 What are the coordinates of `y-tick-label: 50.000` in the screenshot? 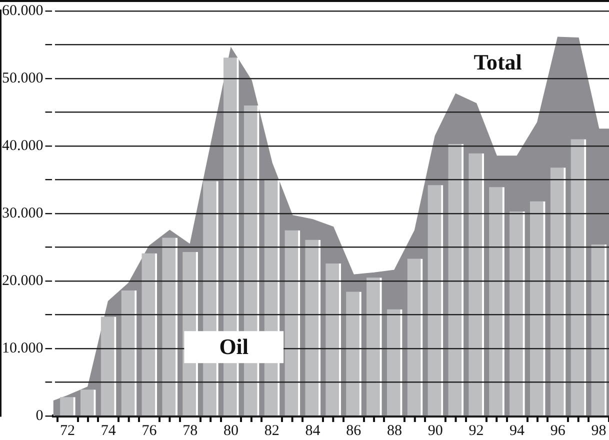 It's located at (23, 78).